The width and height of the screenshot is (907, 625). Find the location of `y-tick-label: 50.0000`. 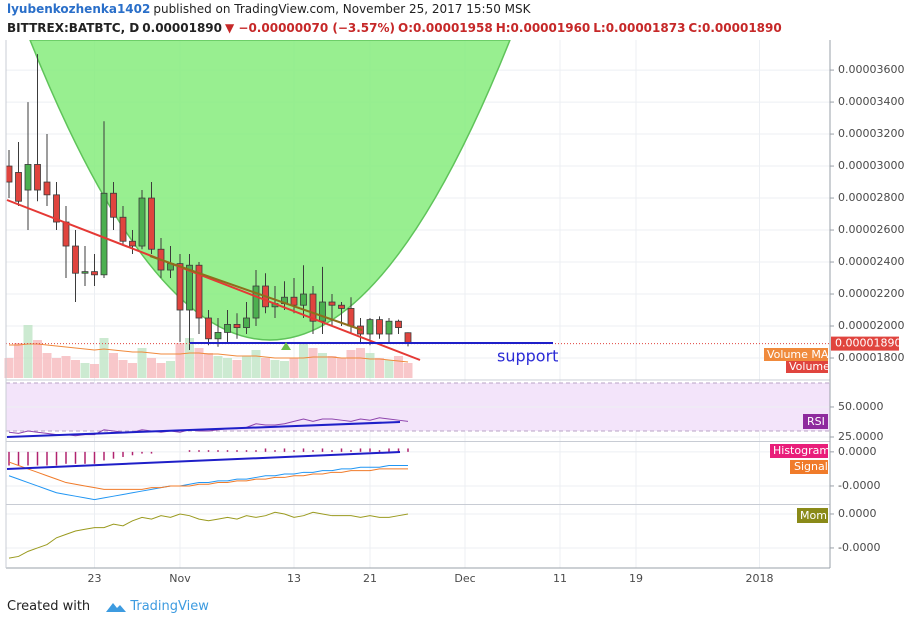

y-tick-label: 50.0000 is located at coordinates (861, 406).